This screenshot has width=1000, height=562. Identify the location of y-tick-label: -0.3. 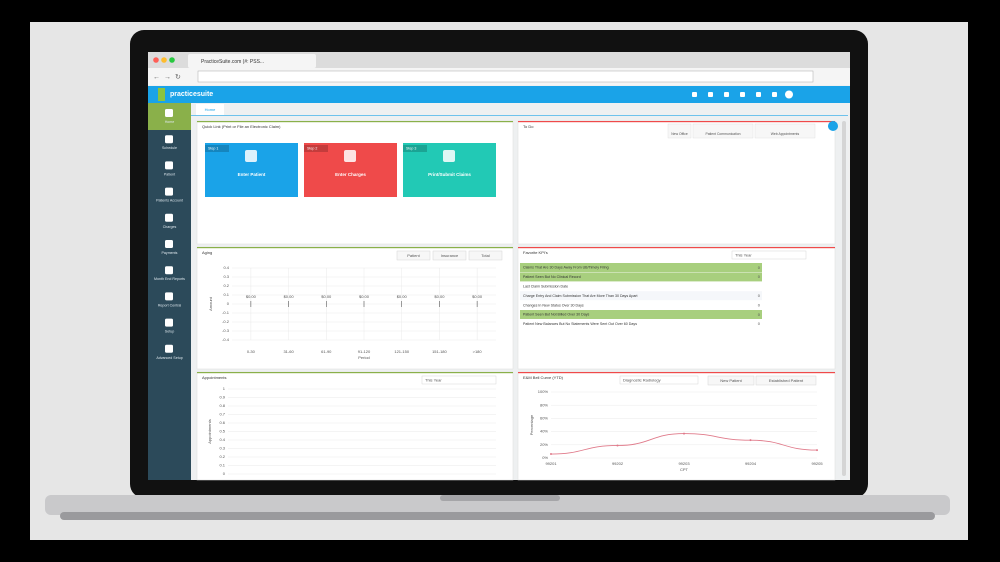
(226, 330).